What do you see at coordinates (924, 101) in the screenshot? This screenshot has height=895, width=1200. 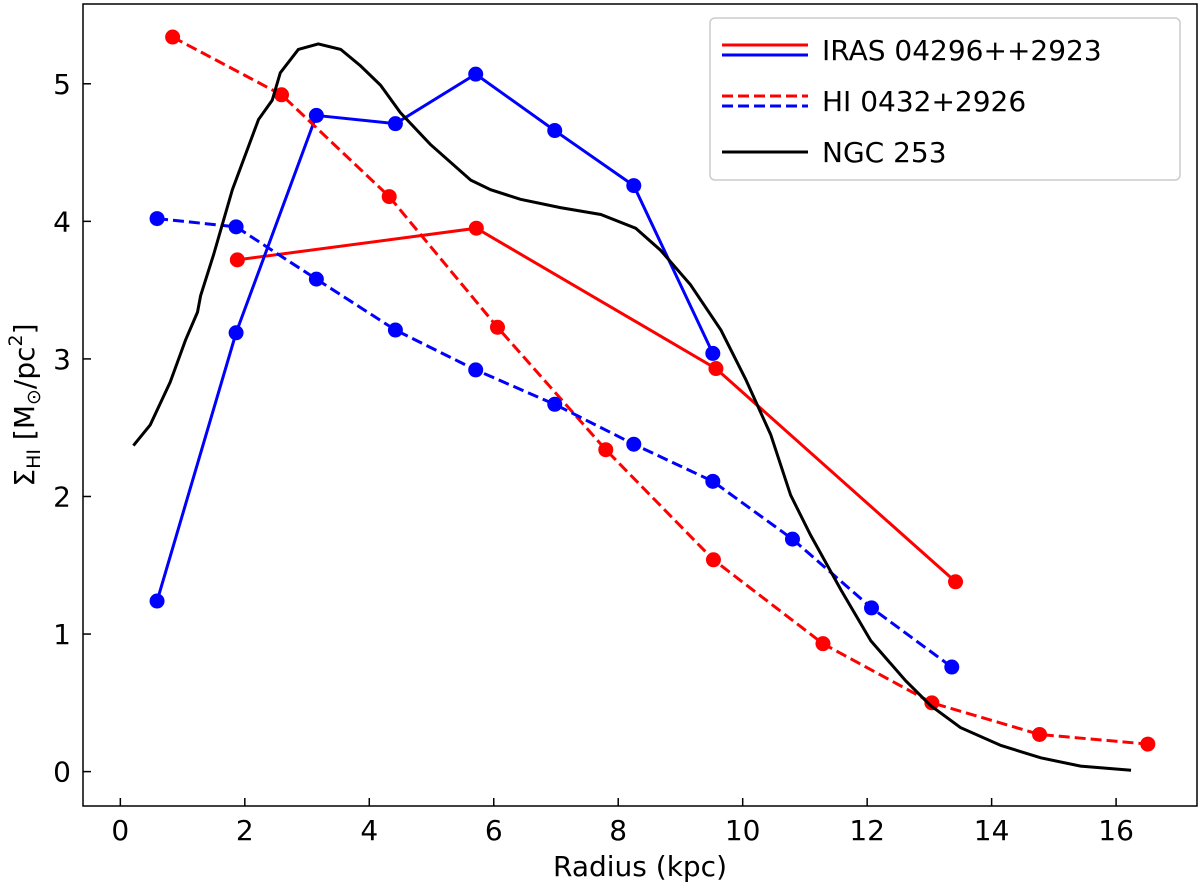 I see `legend-label: HI 0432+2926` at bounding box center [924, 101].